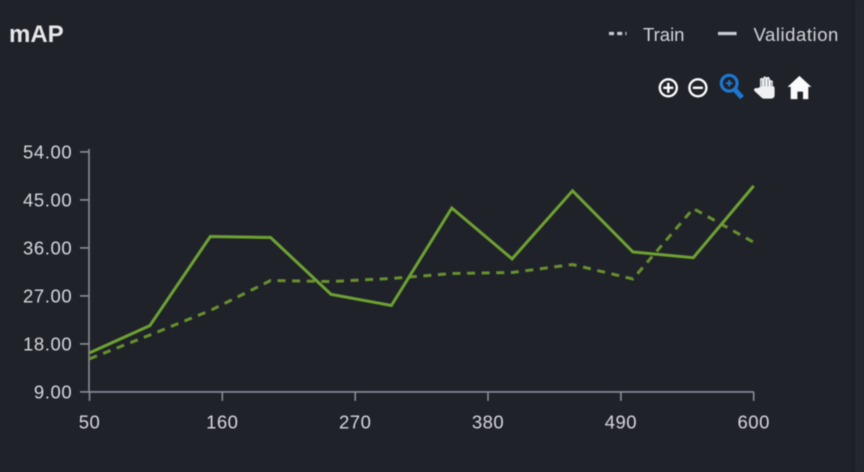 The height and width of the screenshot is (472, 864). Describe the element at coordinates (222, 422) in the screenshot. I see `svg-text: 160` at that location.